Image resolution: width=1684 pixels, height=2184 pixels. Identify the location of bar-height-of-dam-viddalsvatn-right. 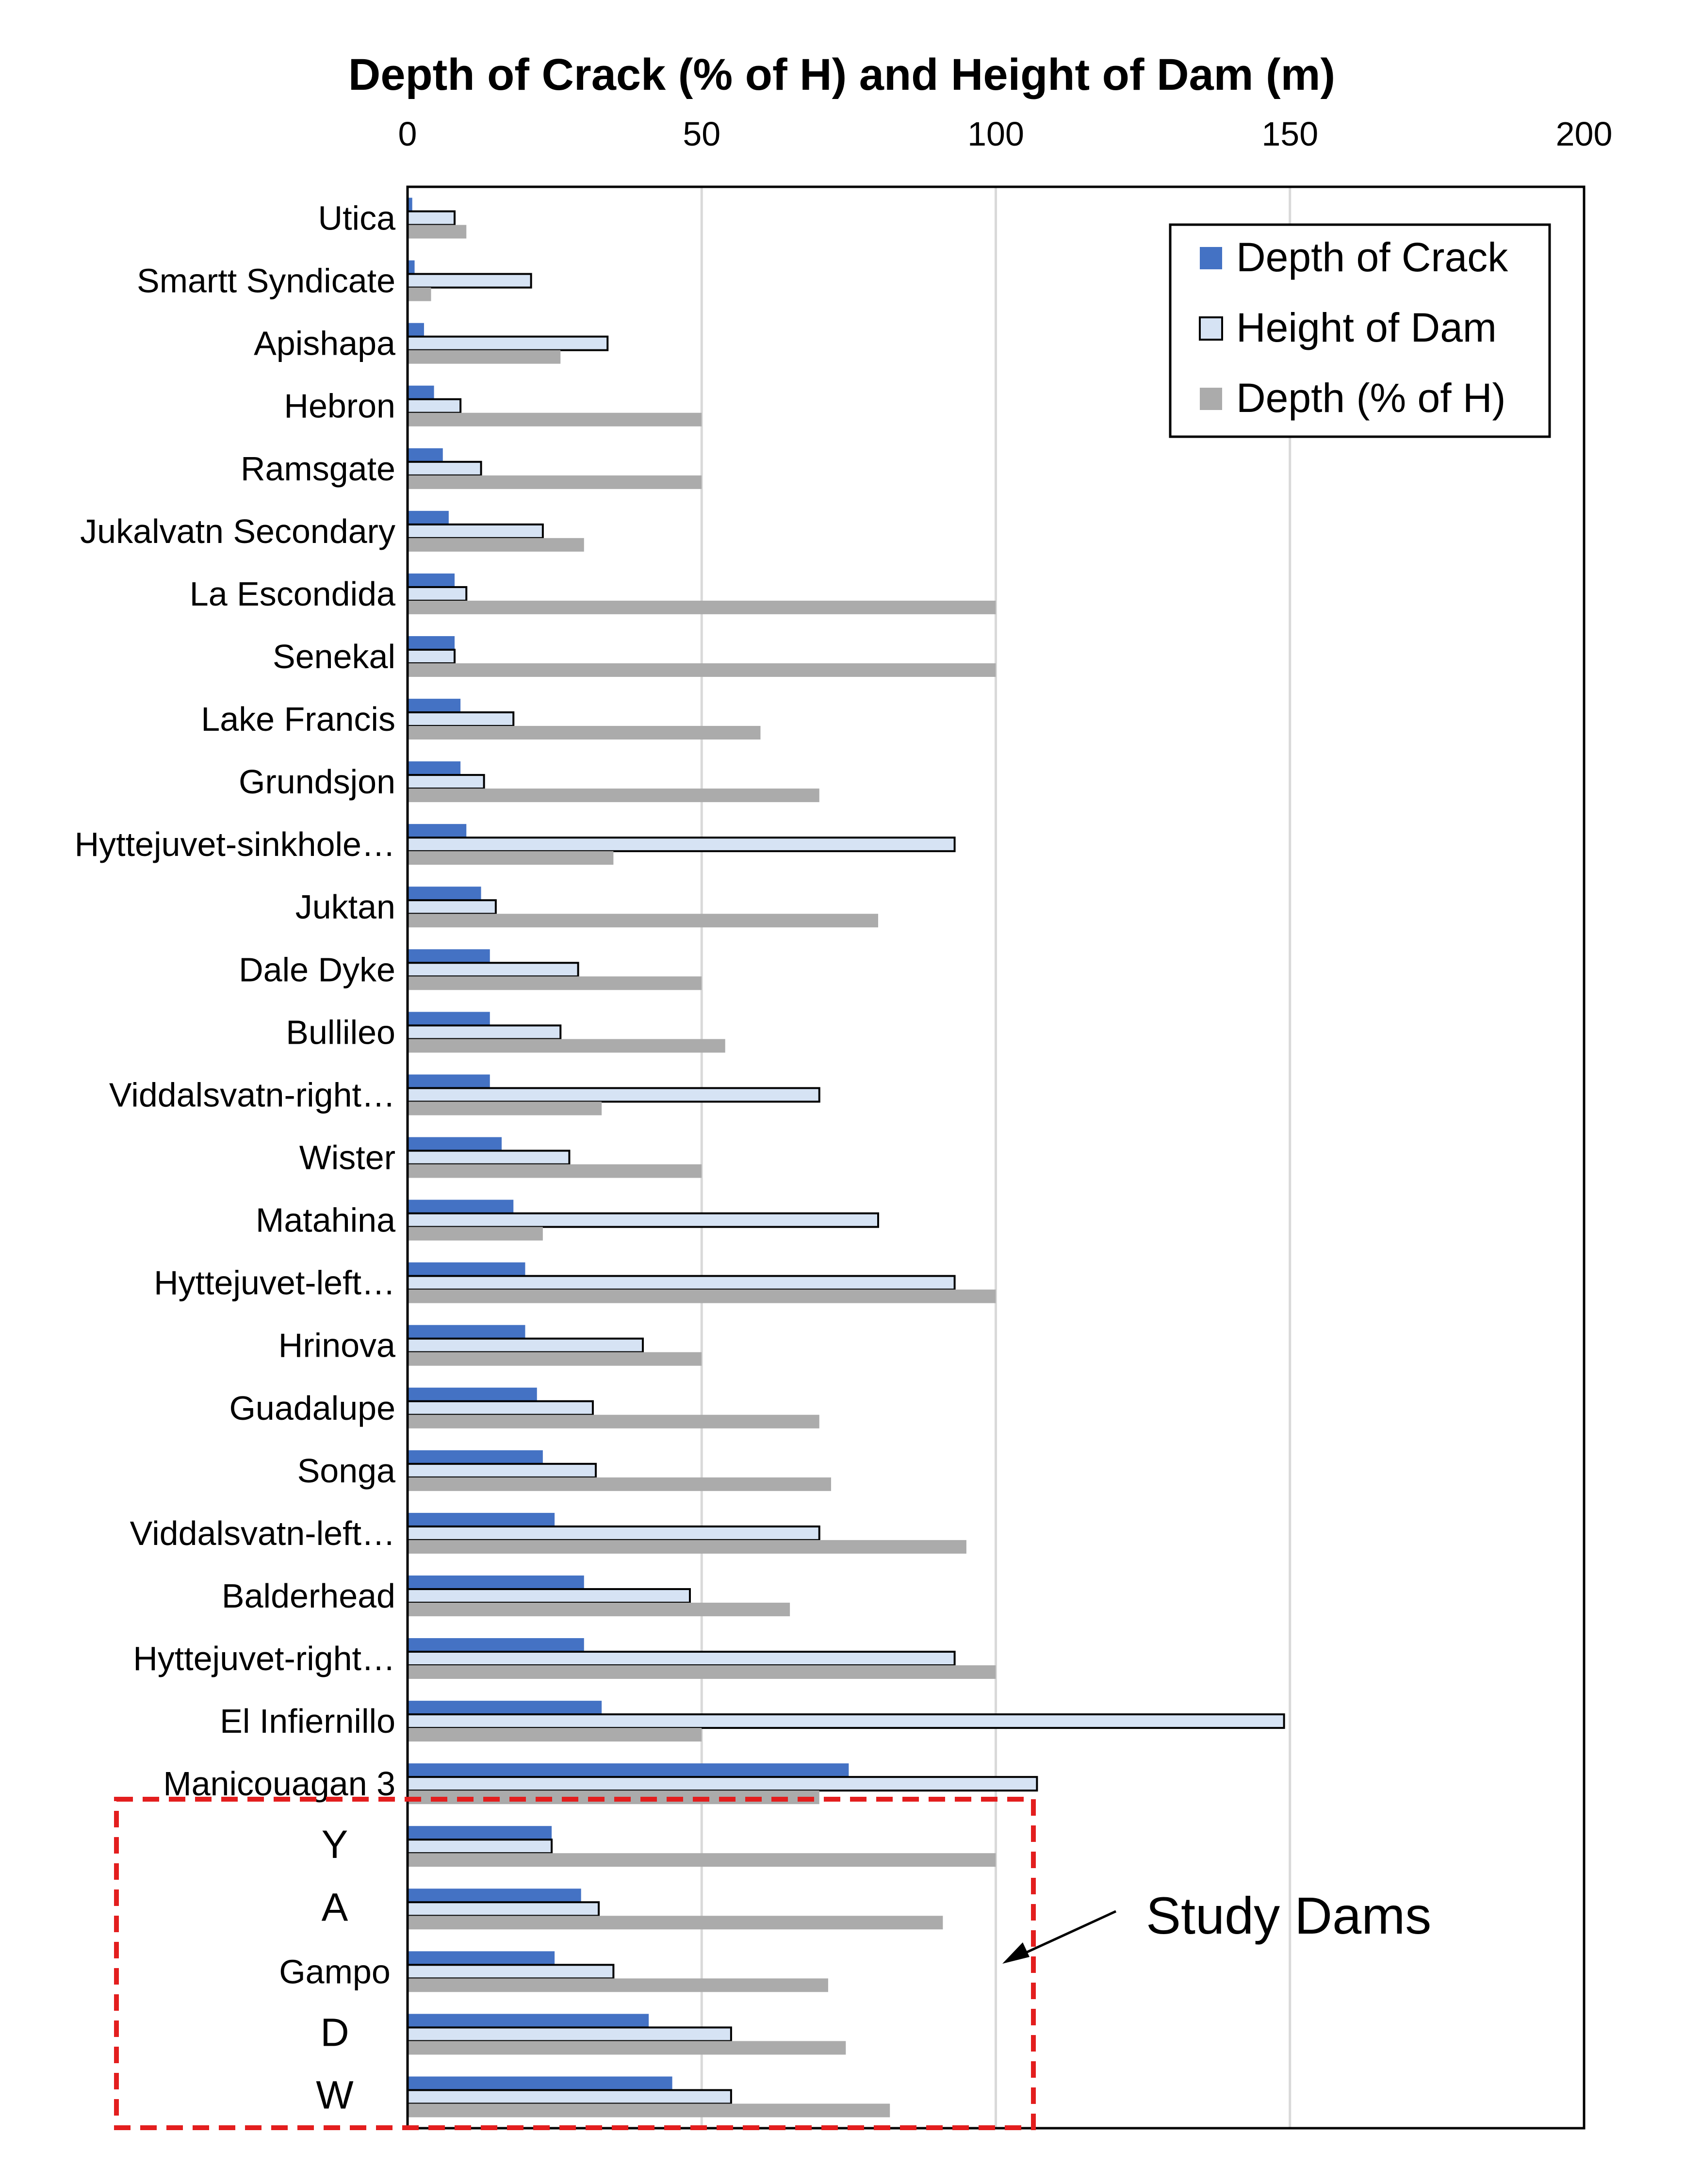
(613, 1095).